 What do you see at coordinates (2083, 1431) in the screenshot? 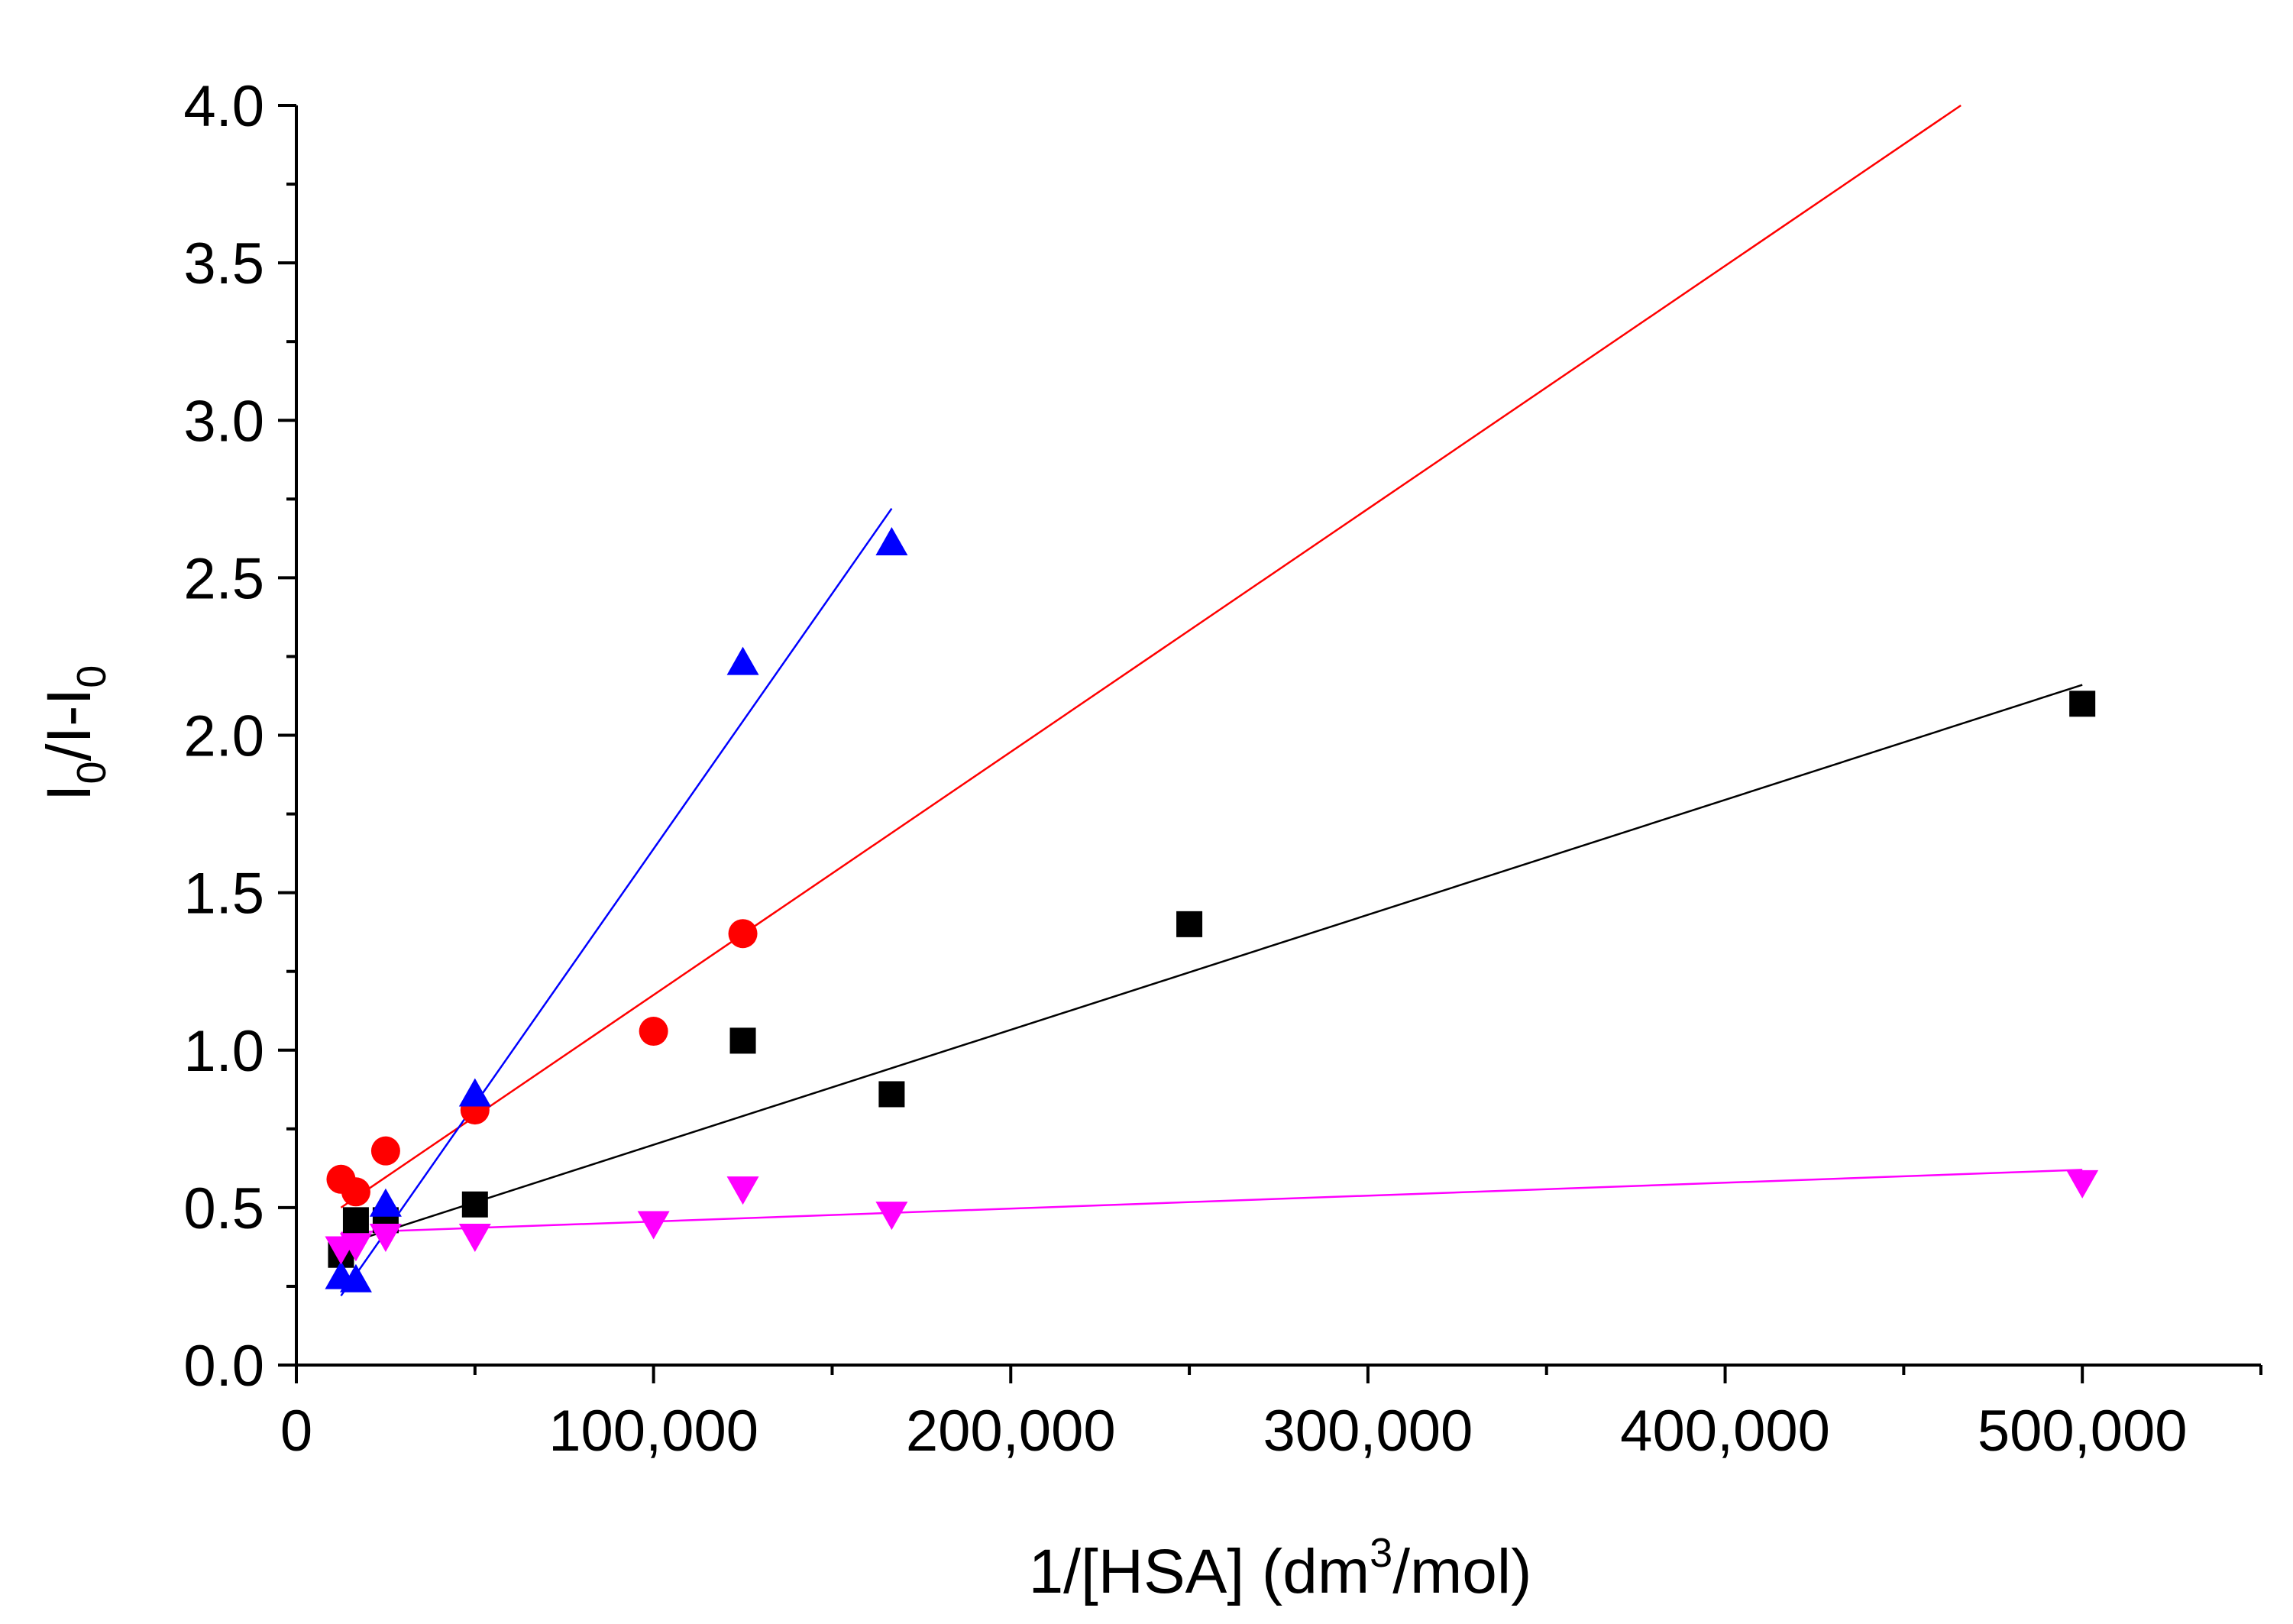
I see `x-tick-label: 500,000` at bounding box center [2083, 1431].